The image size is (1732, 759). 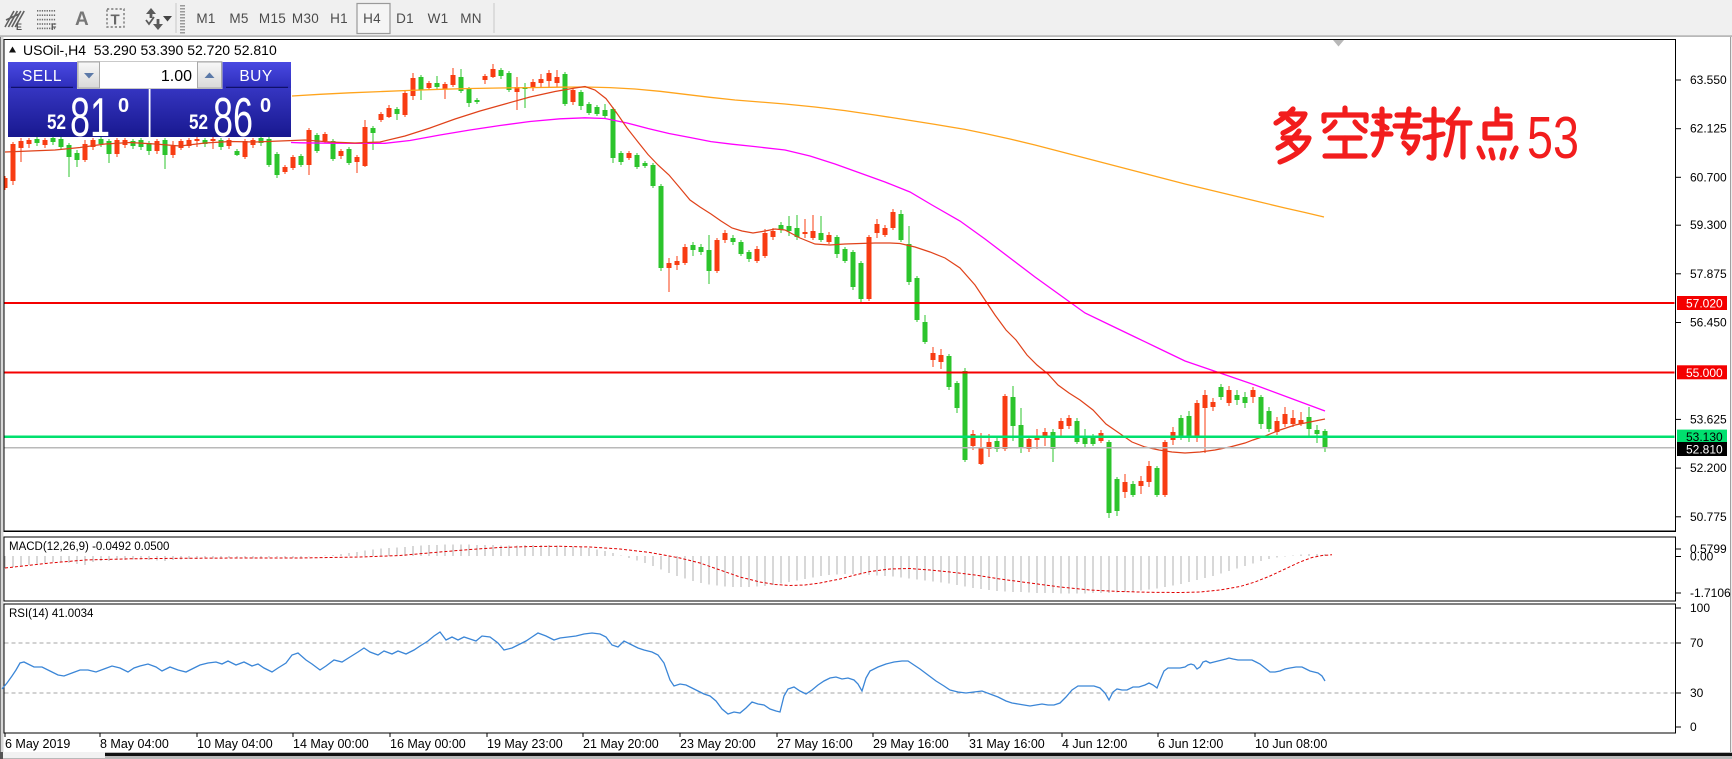 I want to click on svg-text: 52.200, so click(x=1708, y=468).